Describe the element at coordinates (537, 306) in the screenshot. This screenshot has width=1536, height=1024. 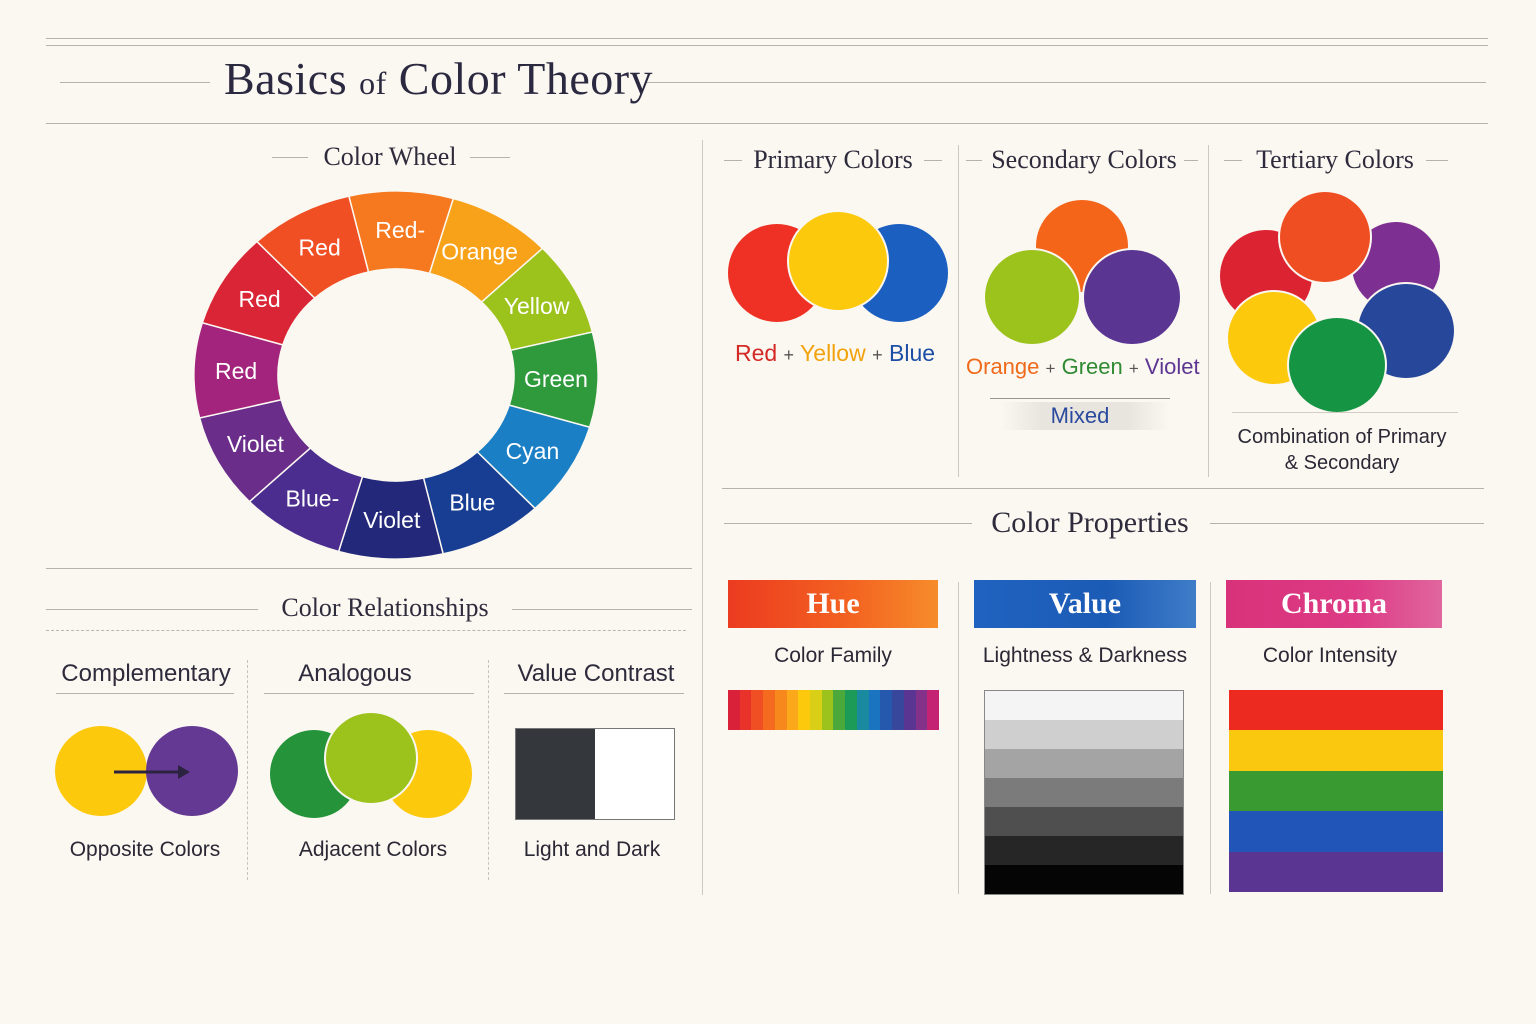
I see `wheel-segment-label: Yellow` at that location.